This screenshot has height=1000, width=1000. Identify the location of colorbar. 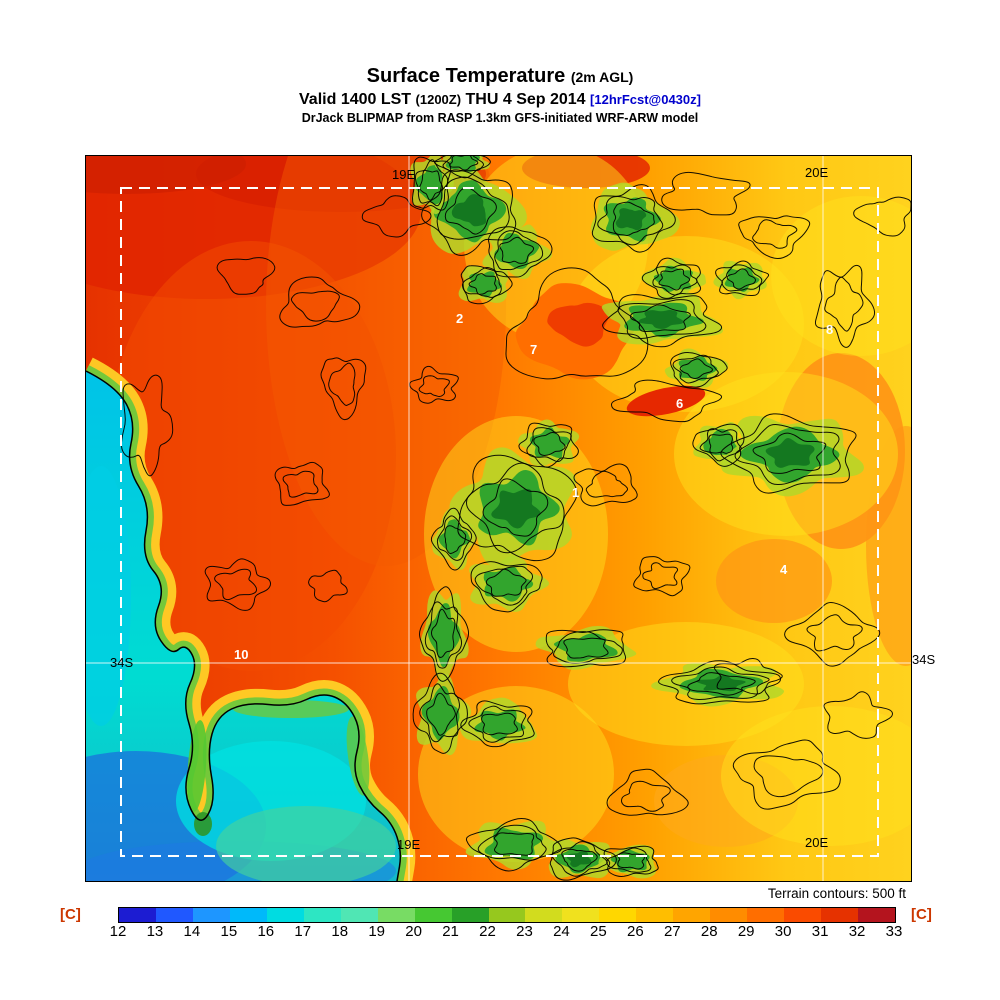
(507, 915).